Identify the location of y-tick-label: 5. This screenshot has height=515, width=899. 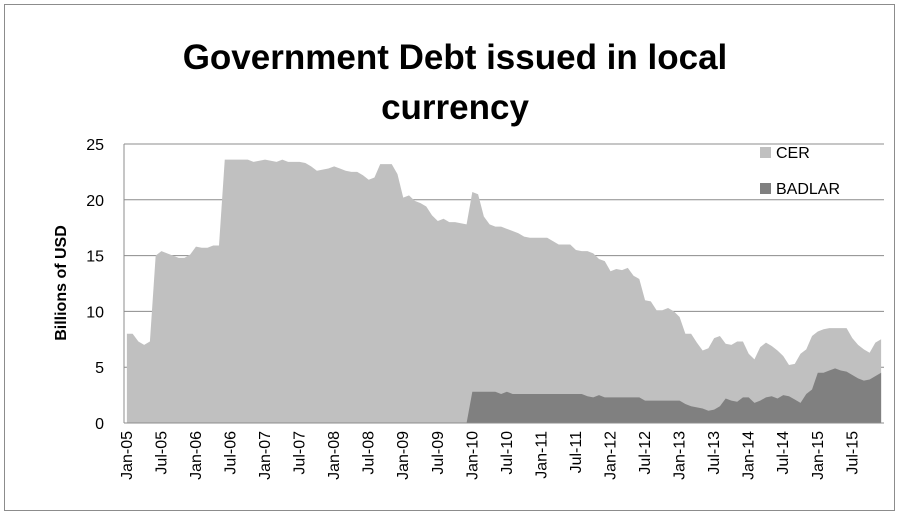
(99, 368).